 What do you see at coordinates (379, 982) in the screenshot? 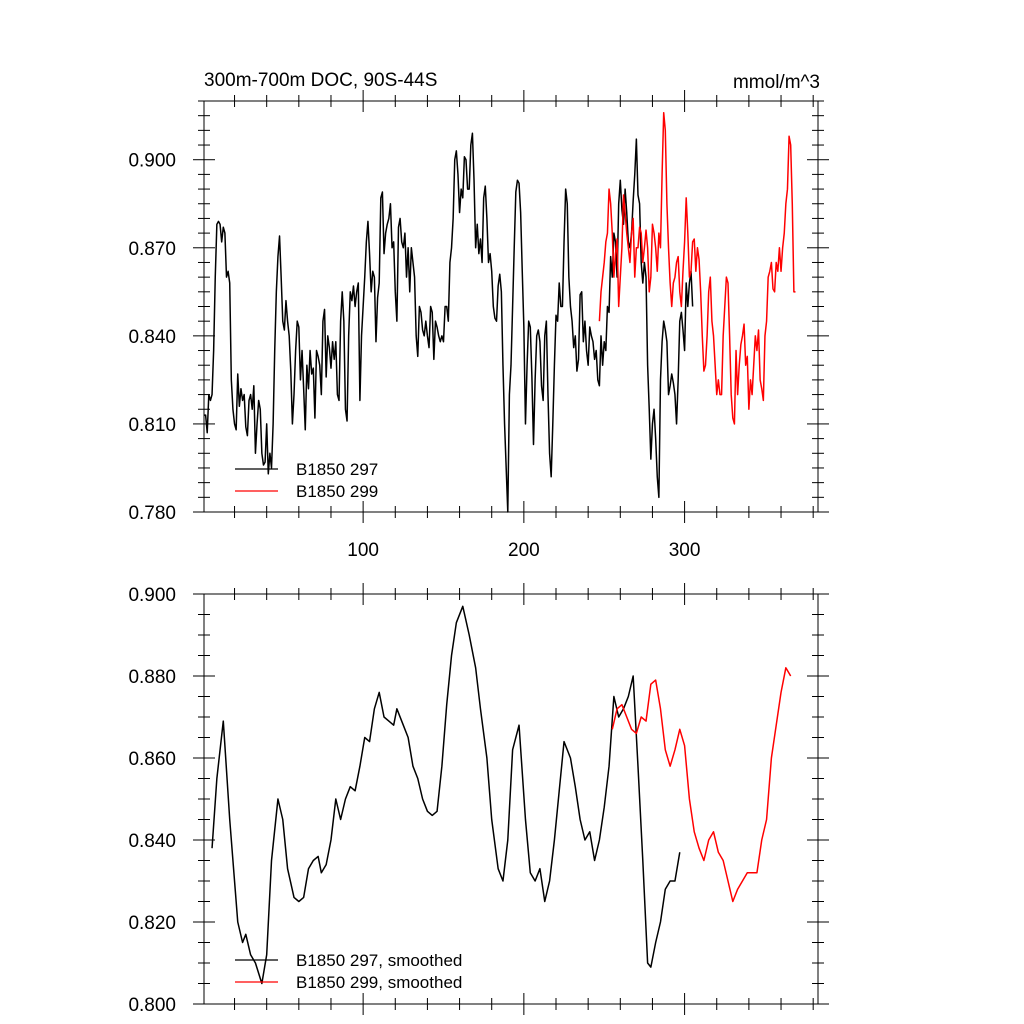
I see `bottom-legend-label-299: B1850 299, smoothed` at bounding box center [379, 982].